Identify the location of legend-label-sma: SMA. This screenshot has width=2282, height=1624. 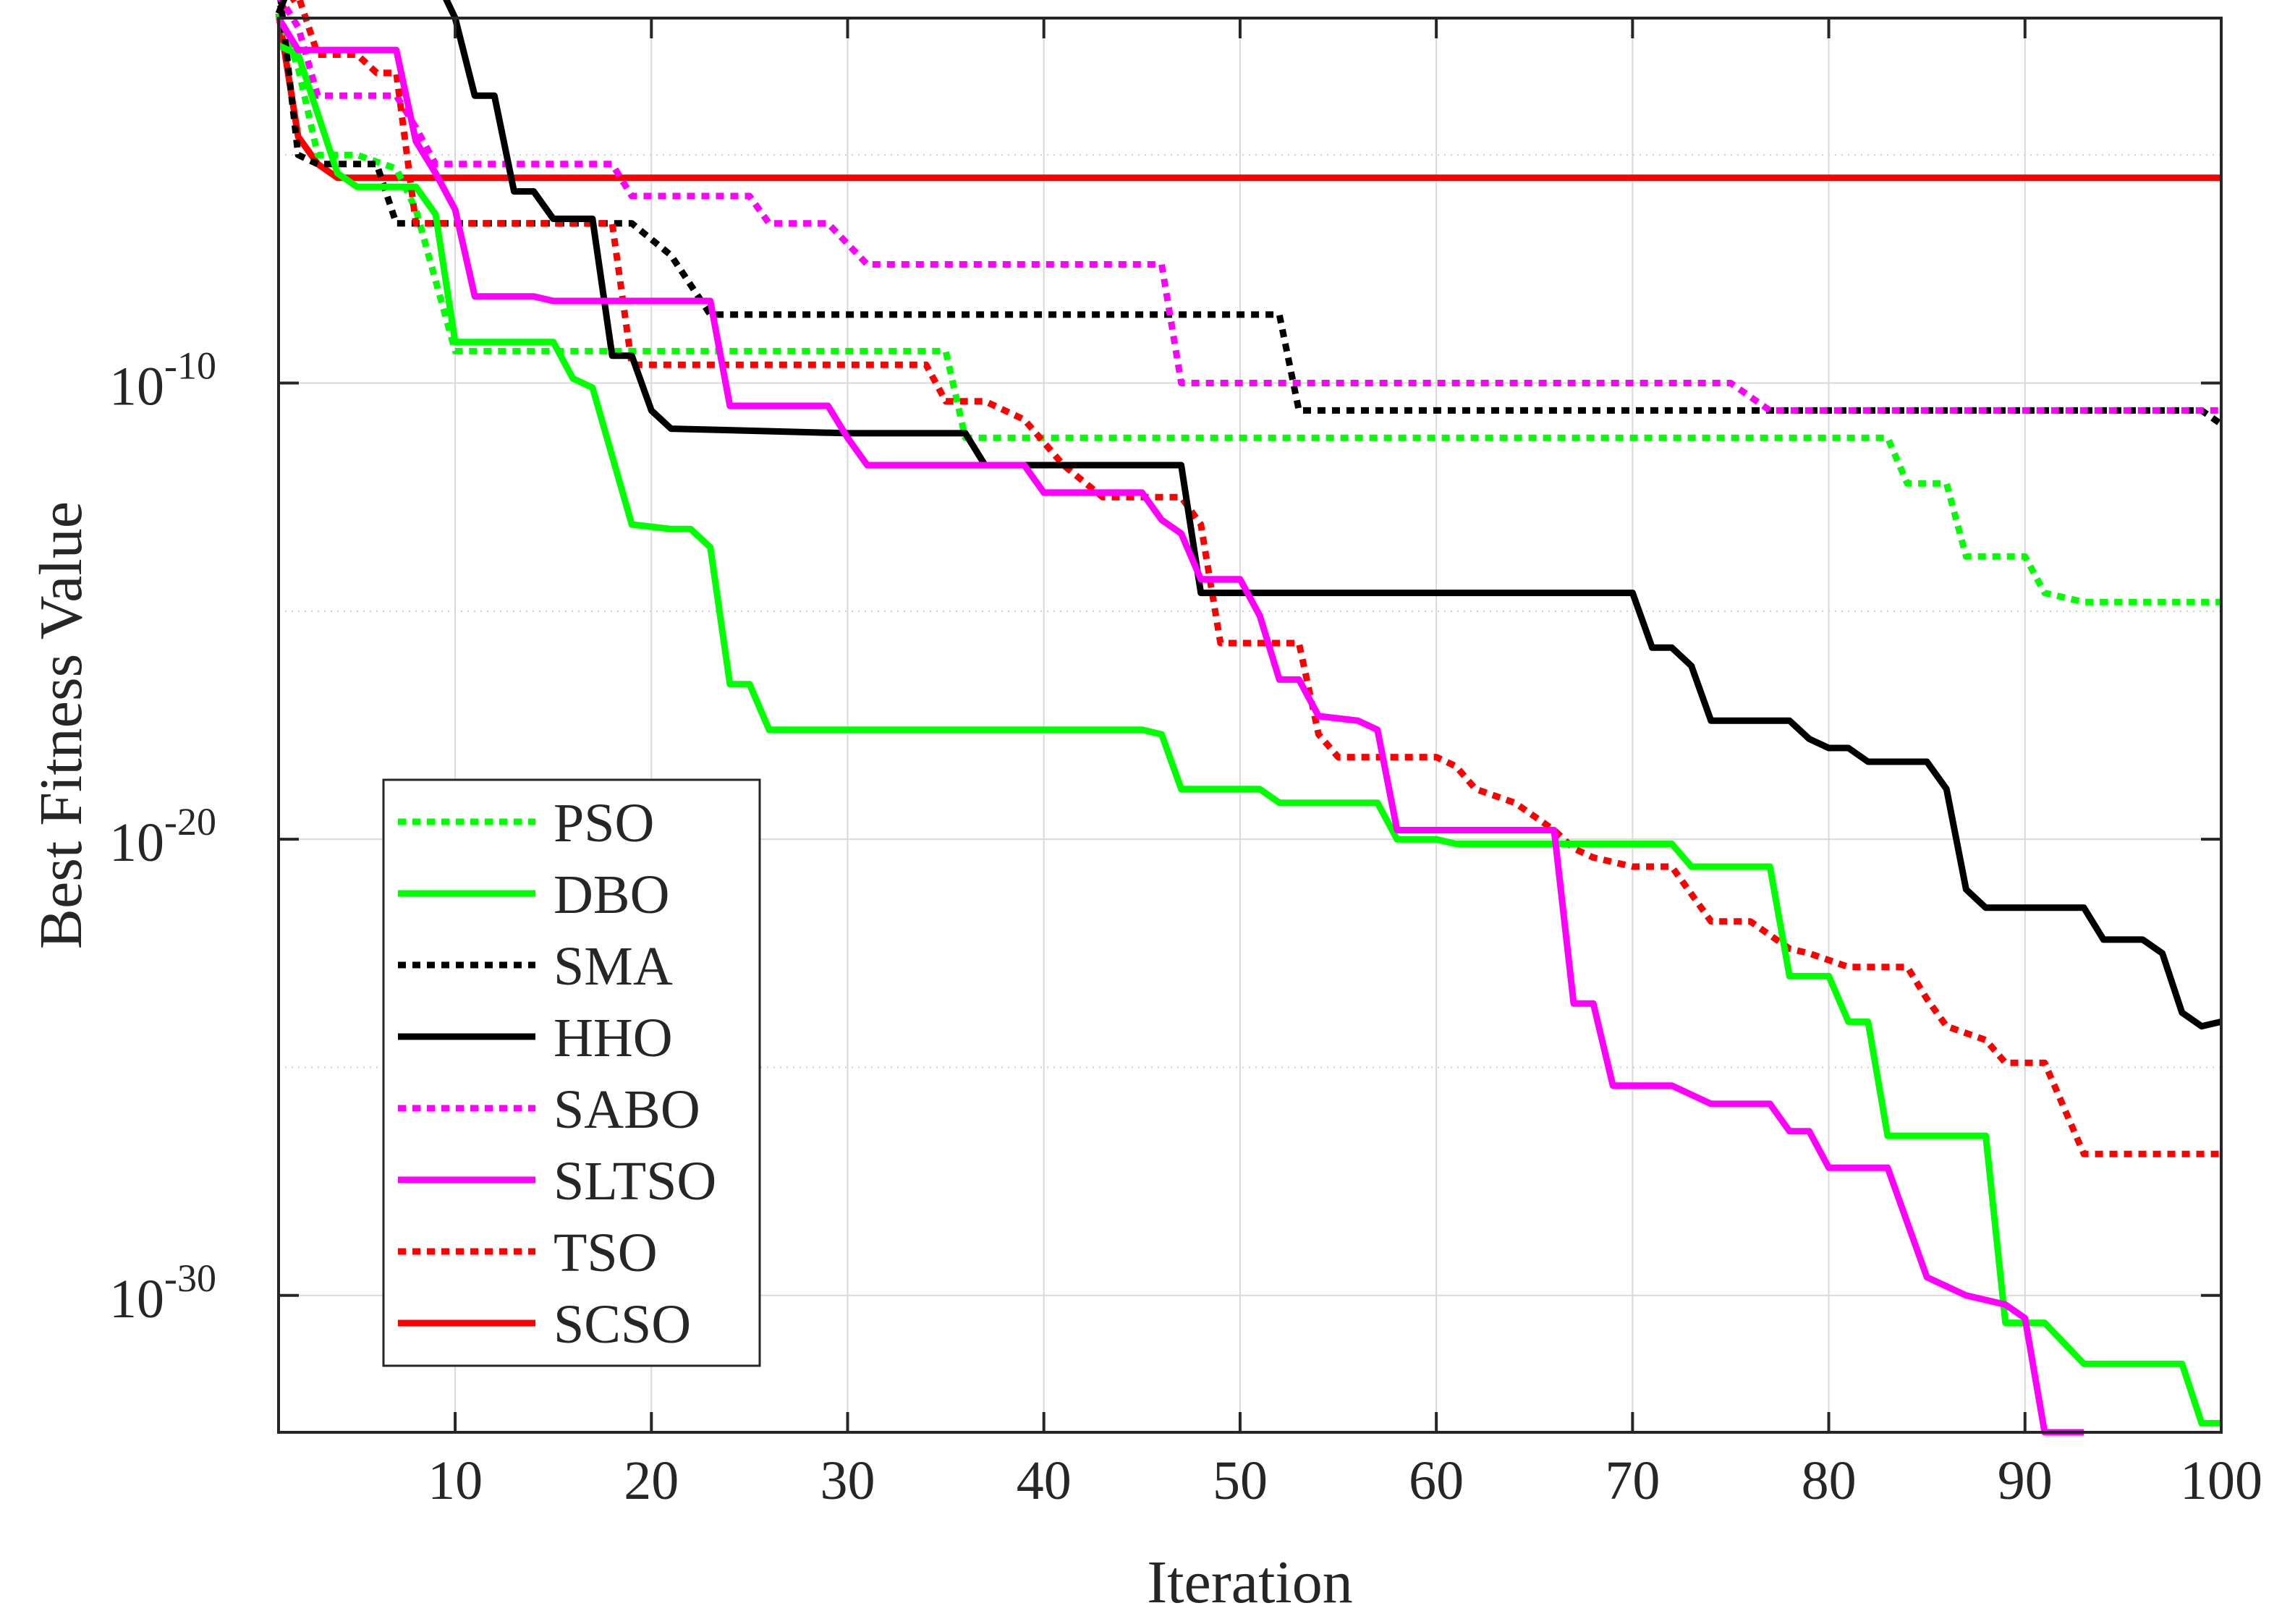
(613, 966).